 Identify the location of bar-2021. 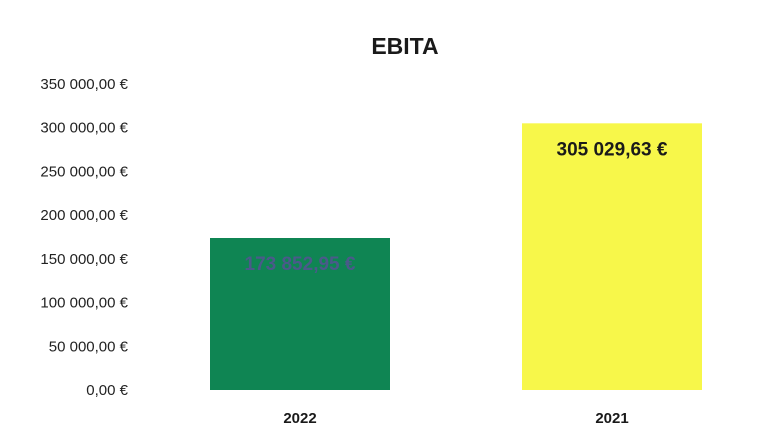
(612, 256).